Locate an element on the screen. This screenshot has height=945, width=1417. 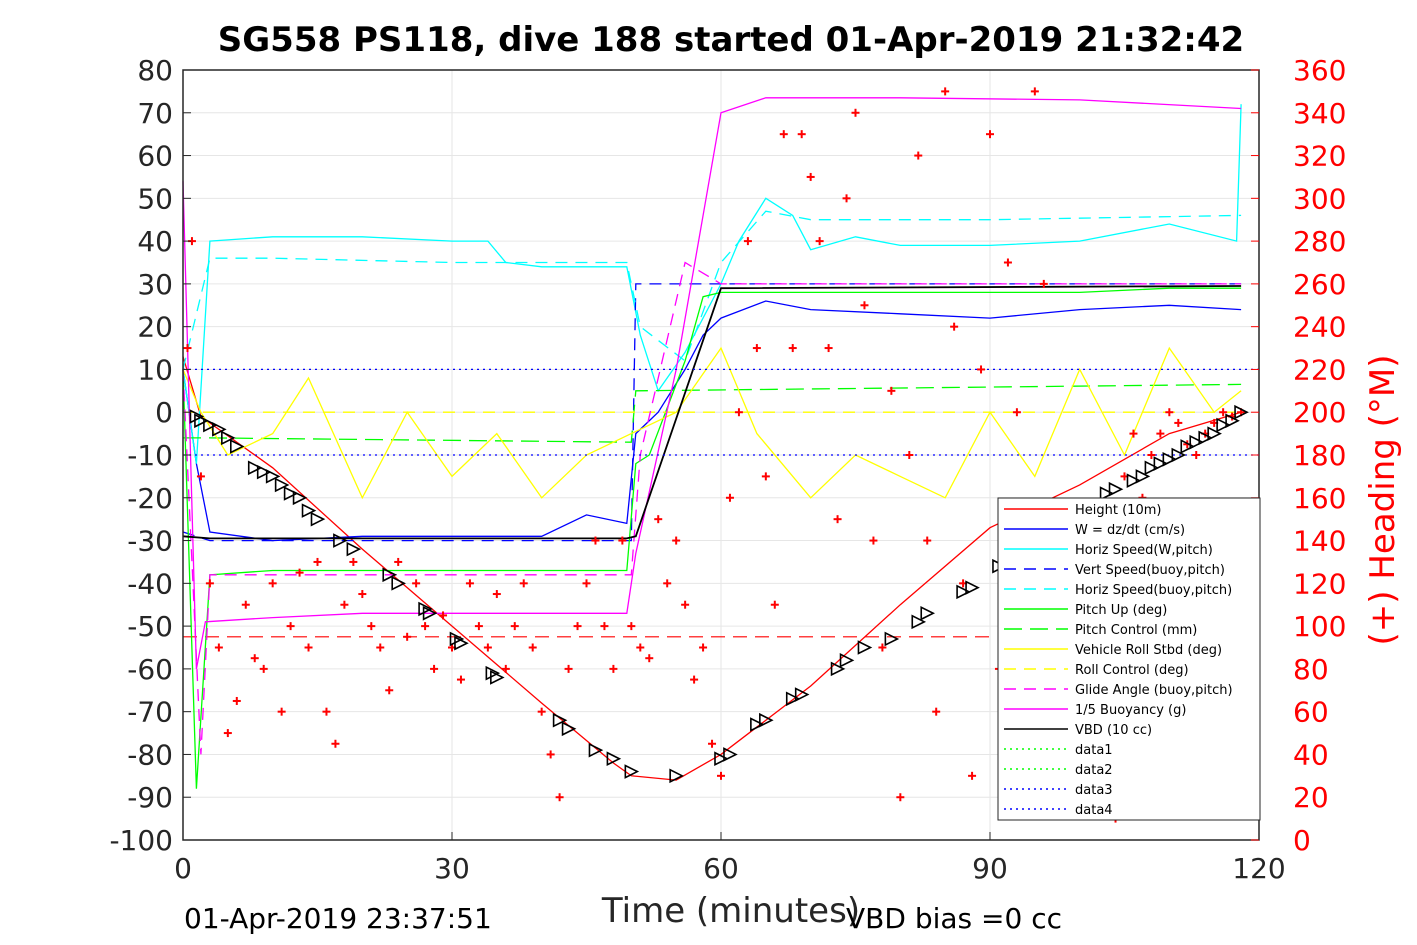
left-tick-label: -80 is located at coordinates (150, 754).